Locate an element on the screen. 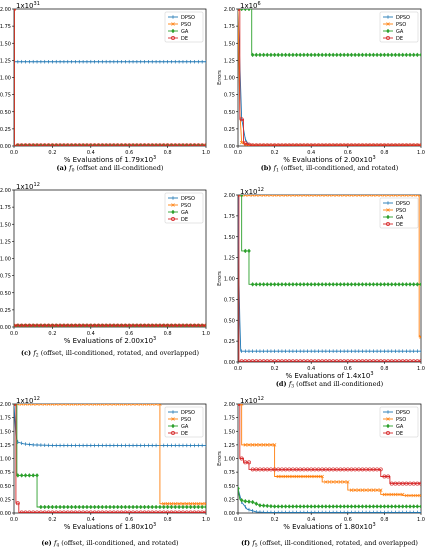  series-markers-pso is located at coordinates (110, 455).